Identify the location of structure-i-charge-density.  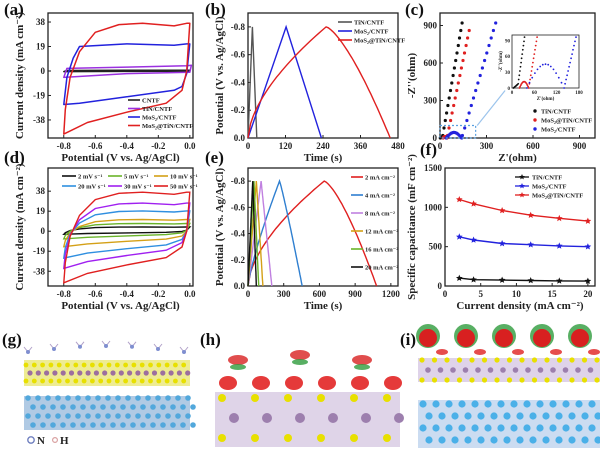
(508, 386).